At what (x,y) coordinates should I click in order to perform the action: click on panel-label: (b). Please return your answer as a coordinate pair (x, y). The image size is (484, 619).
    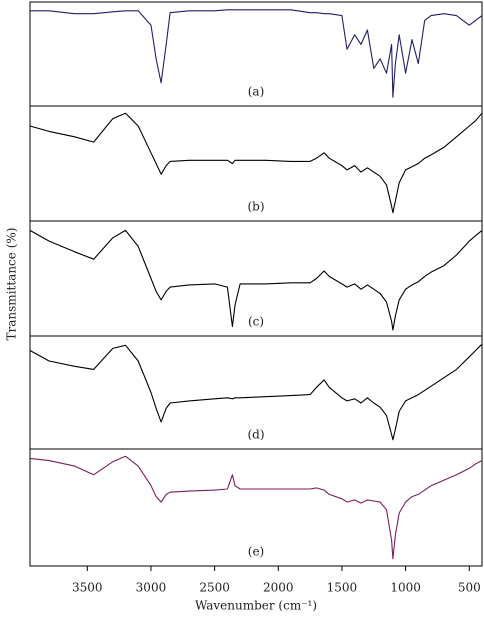
    Looking at the image, I should click on (255, 207).